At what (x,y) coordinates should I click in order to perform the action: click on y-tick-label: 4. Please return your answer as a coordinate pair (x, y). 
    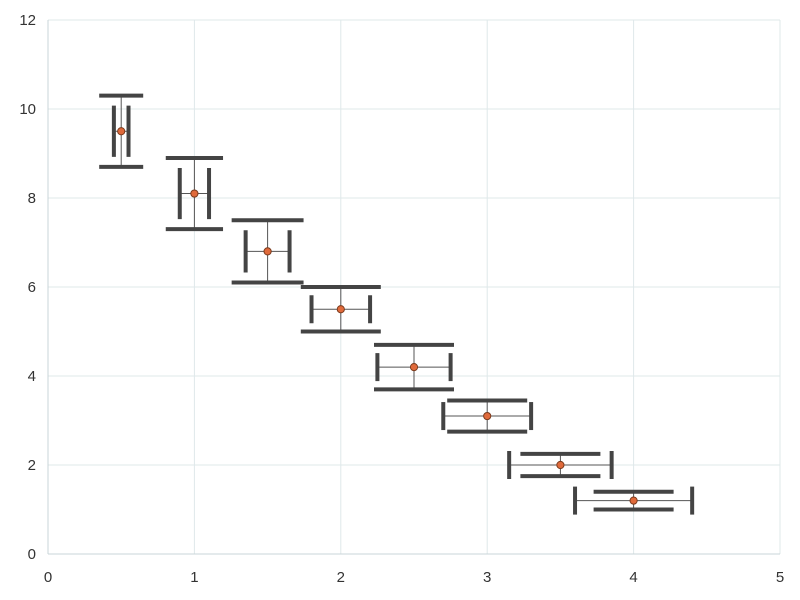
    Looking at the image, I should click on (32, 376).